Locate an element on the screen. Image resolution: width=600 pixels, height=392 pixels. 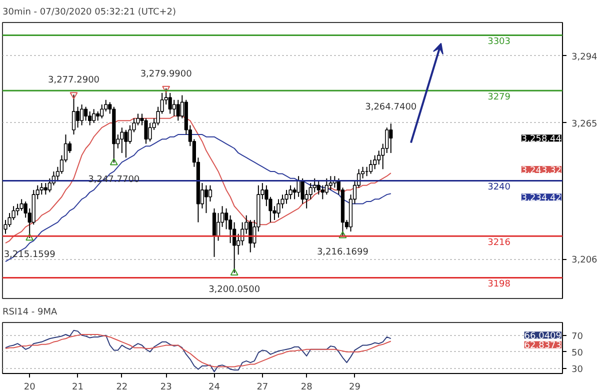
ref-line-label: 3303 is located at coordinates (499, 42).